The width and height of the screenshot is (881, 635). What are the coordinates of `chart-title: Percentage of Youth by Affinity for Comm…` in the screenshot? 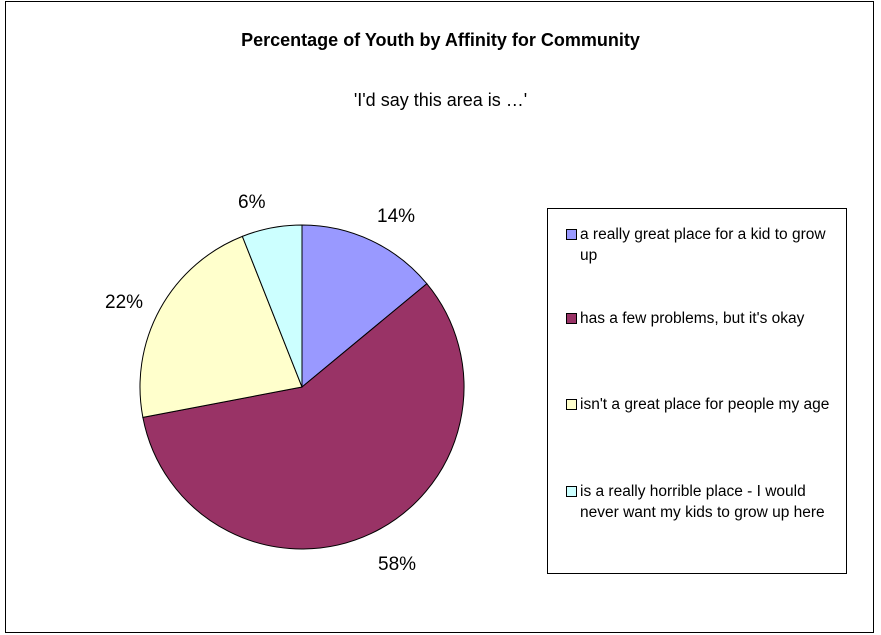 It's located at (440, 40).